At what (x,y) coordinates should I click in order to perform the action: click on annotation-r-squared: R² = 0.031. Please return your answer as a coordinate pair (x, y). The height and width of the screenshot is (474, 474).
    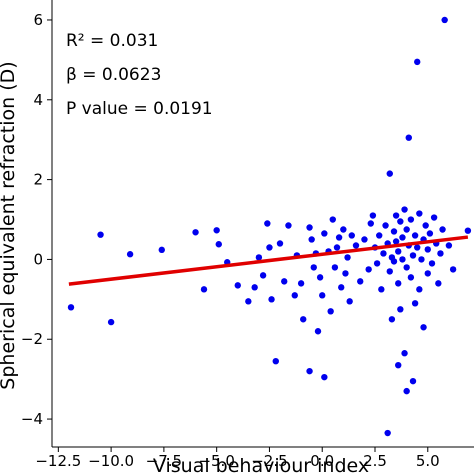
    Looking at the image, I should click on (112, 41).